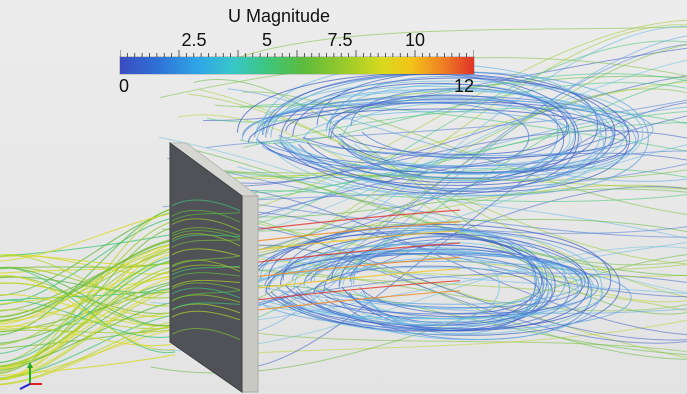 Image resolution: width=687 pixels, height=394 pixels. Describe the element at coordinates (194, 40) in the screenshot. I see `legend-tick-2-5: 2.5` at that location.